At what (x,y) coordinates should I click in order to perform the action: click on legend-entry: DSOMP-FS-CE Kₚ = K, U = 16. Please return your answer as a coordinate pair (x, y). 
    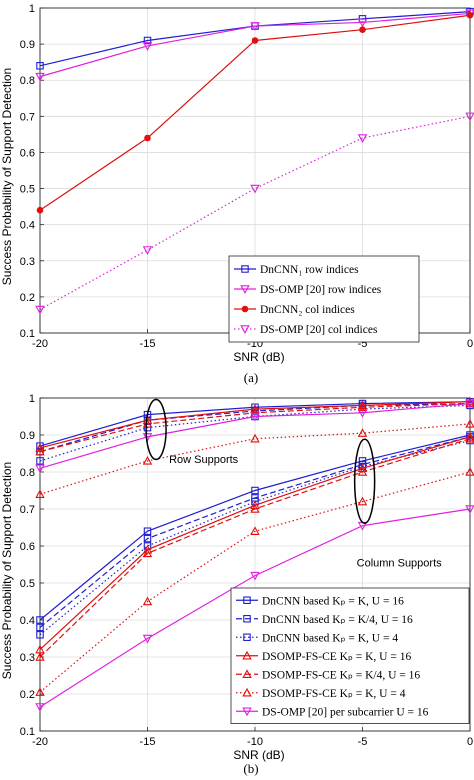
    Looking at the image, I should click on (336, 657).